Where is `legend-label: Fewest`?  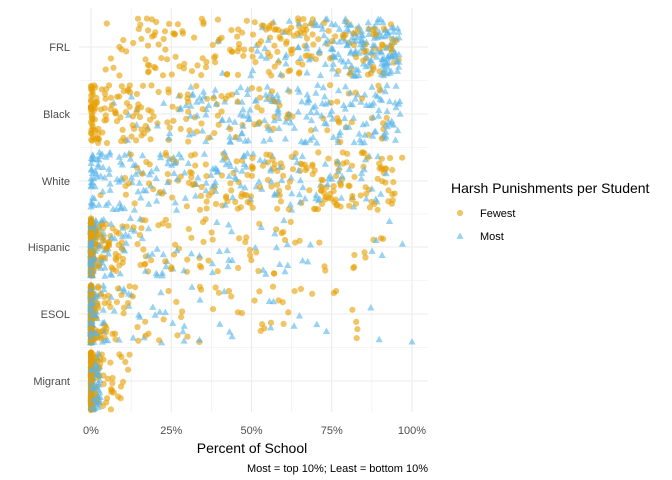
legend-label: Fewest is located at coordinates (497, 214).